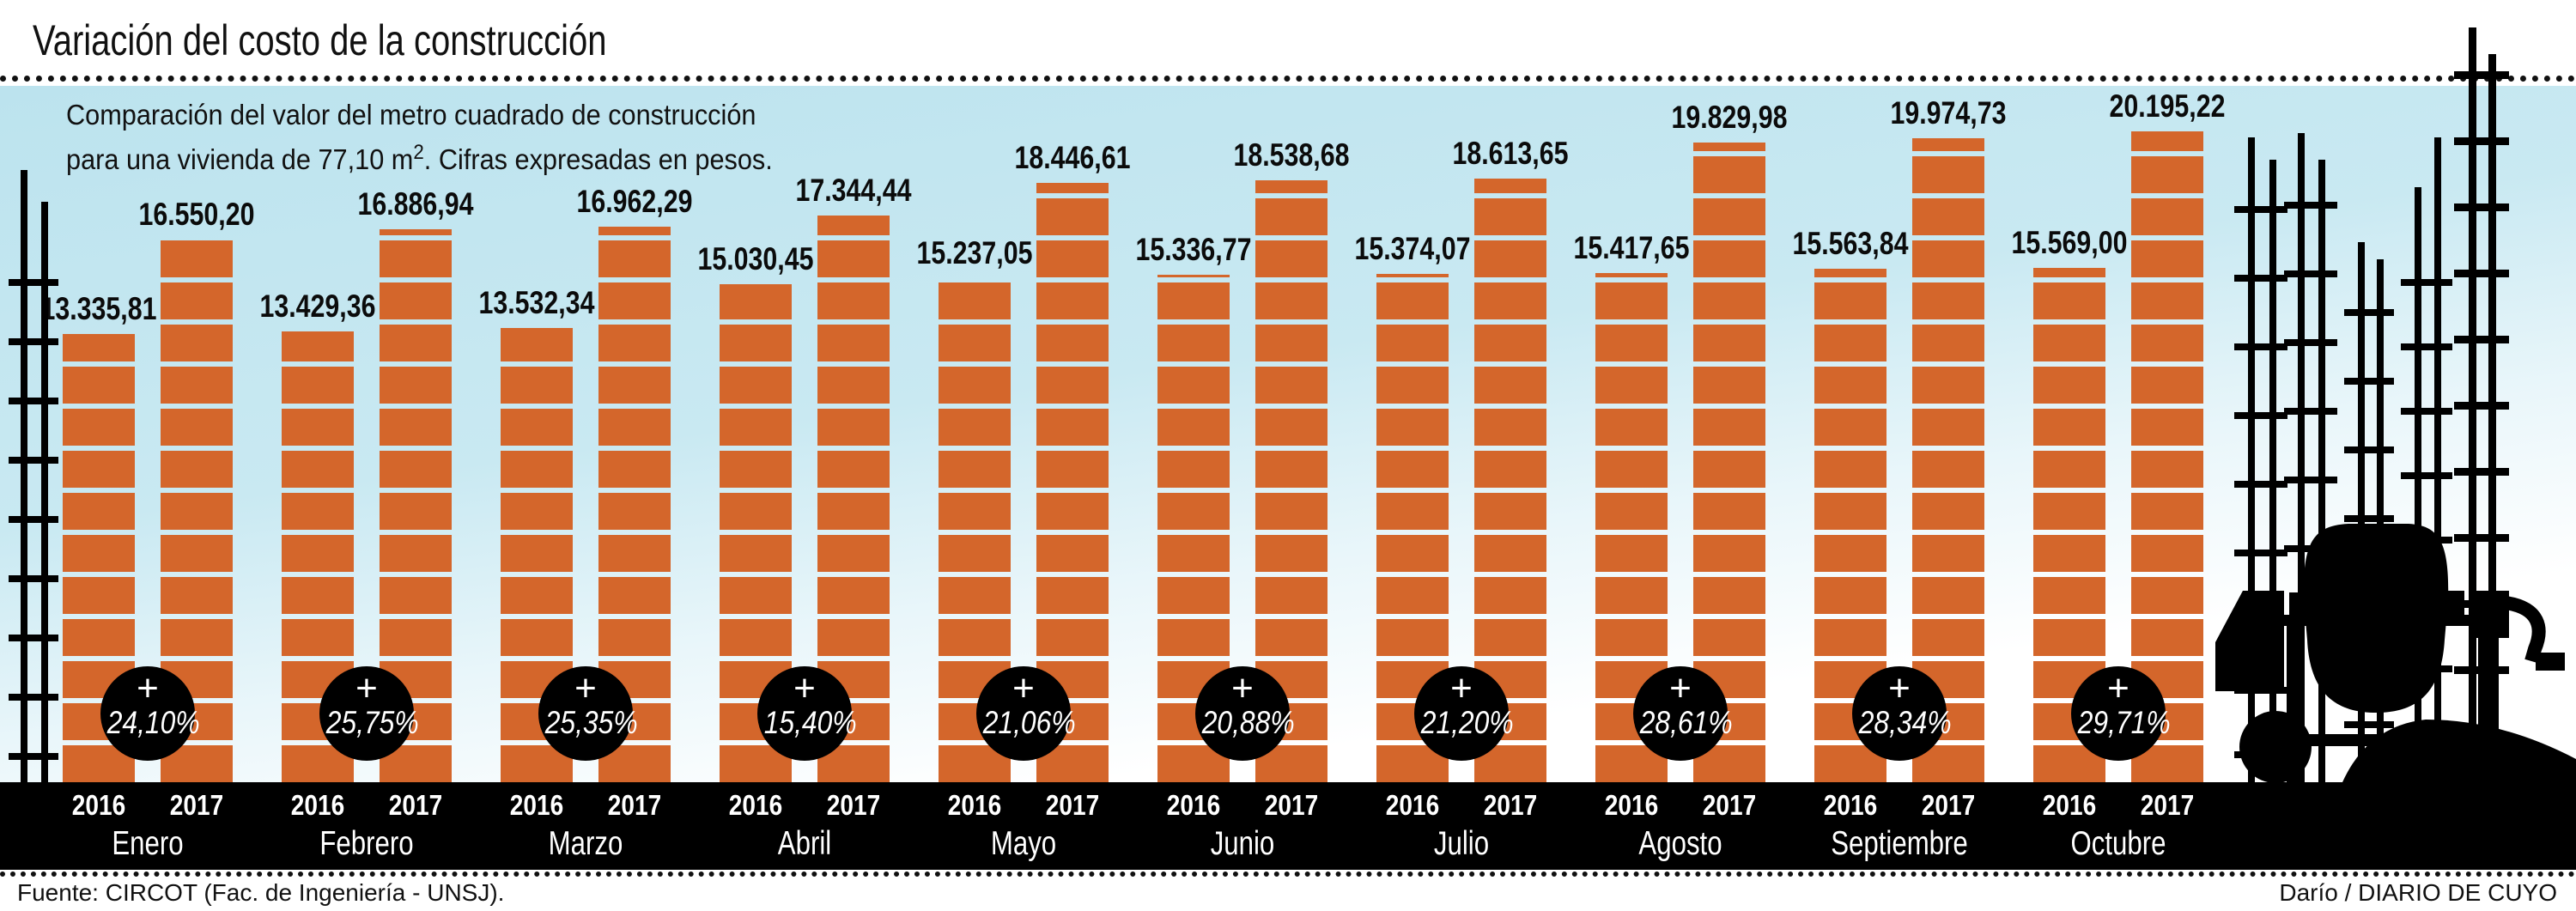 This screenshot has height=911, width=2576. What do you see at coordinates (1680, 843) in the screenshot?
I see `month-label: Agosto` at bounding box center [1680, 843].